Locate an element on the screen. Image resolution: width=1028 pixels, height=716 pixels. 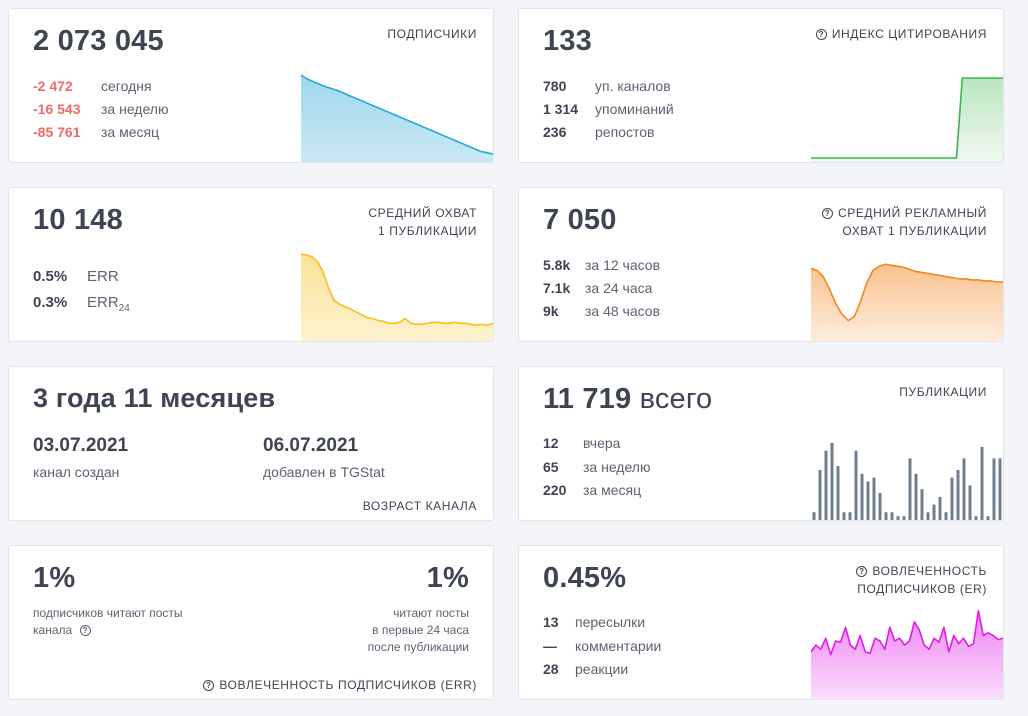
citation-channels-row: 780 уп. каналов is located at coordinates (663, 86).